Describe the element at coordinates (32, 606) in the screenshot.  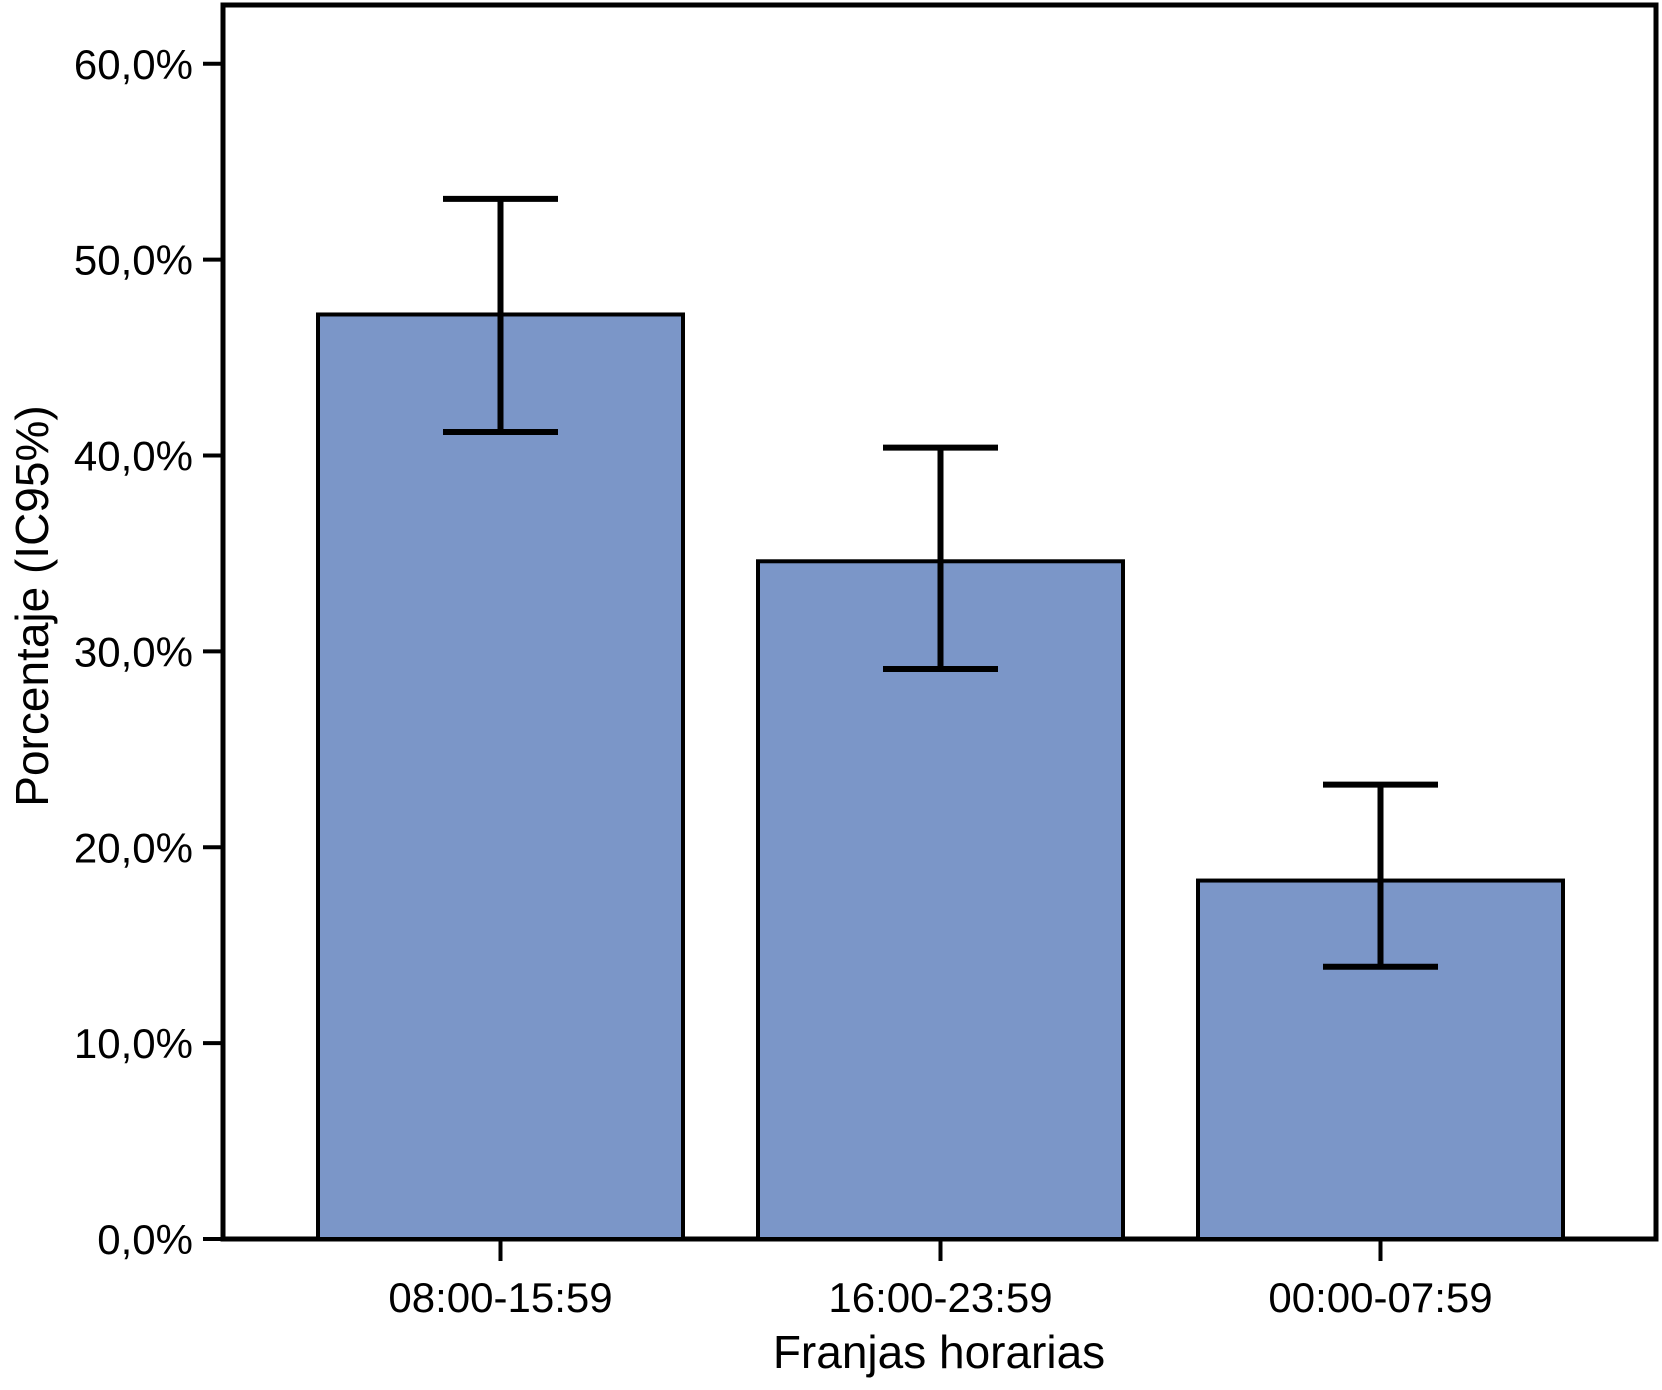
I see `y-axis-title: Porcentaje (IC95%)` at that location.